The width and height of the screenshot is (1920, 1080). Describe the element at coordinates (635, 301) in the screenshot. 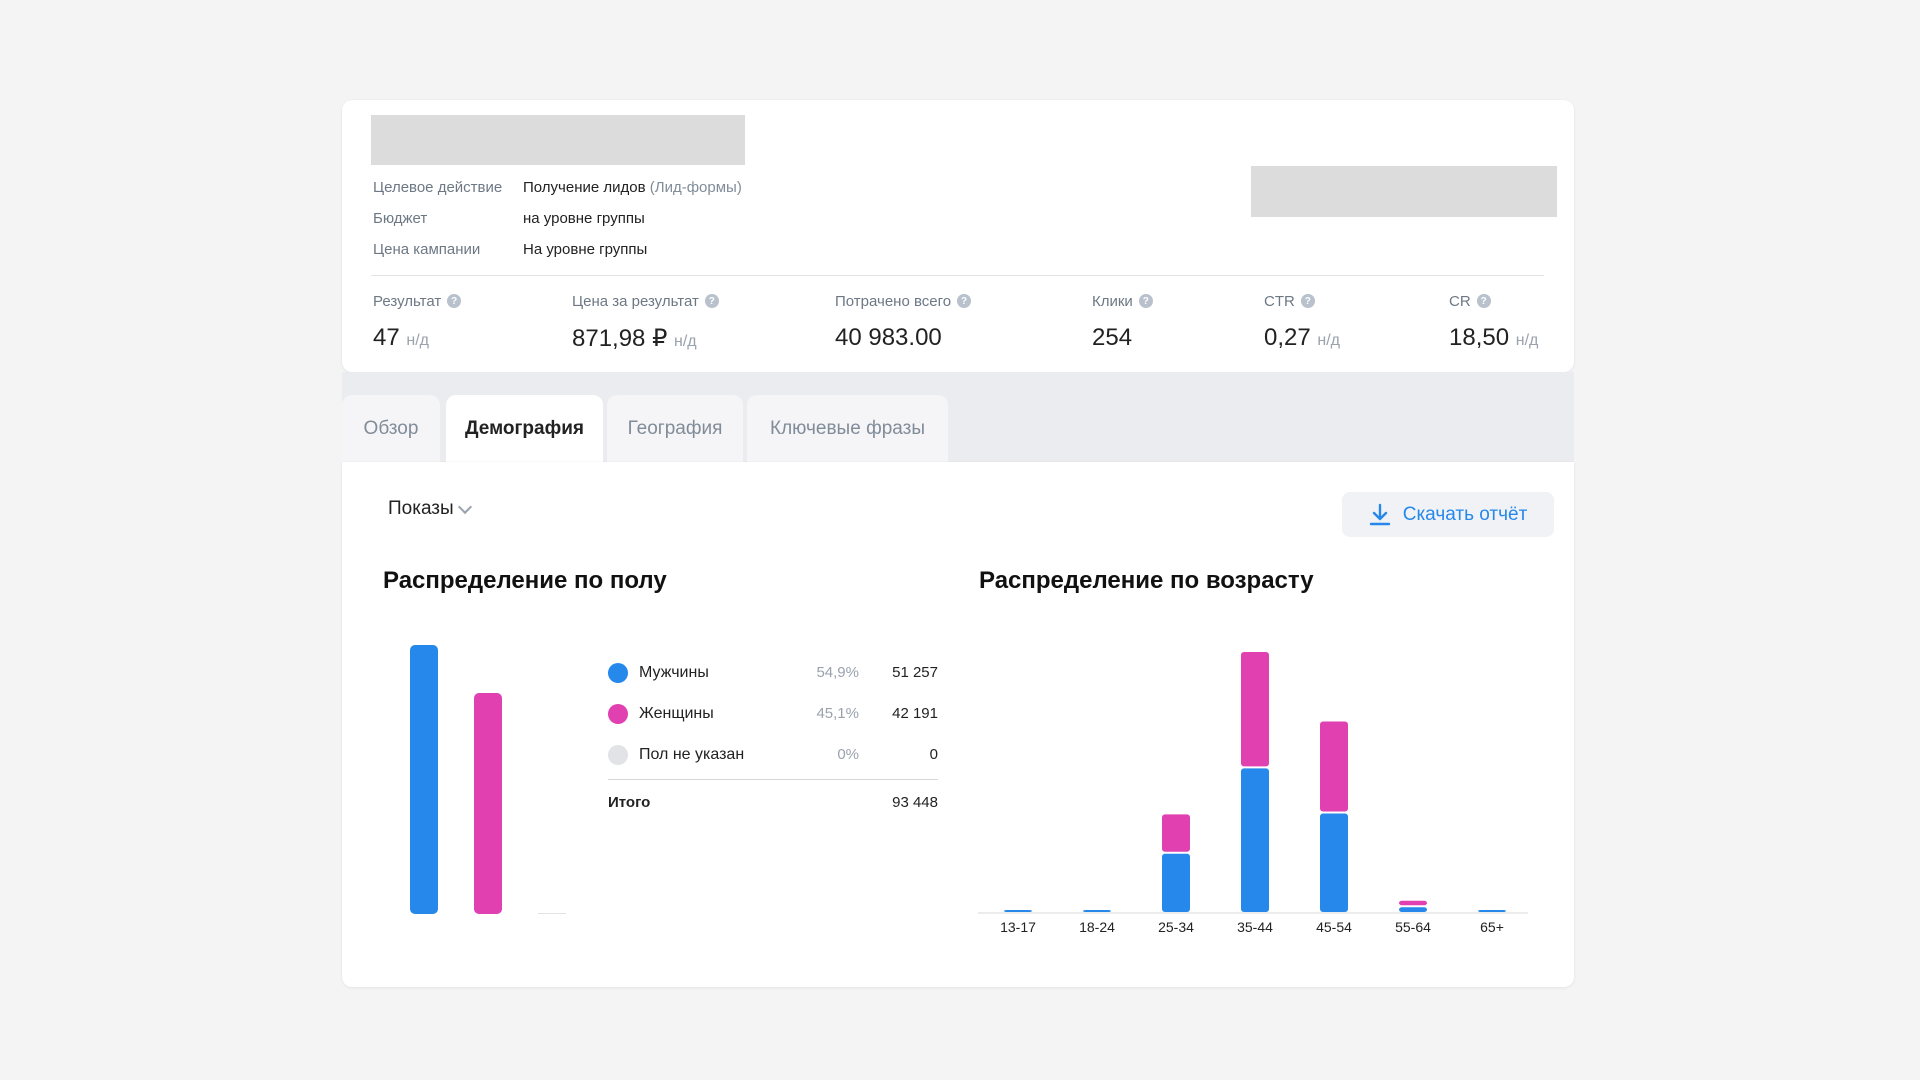

I see `metric-label: Цена за результат` at that location.